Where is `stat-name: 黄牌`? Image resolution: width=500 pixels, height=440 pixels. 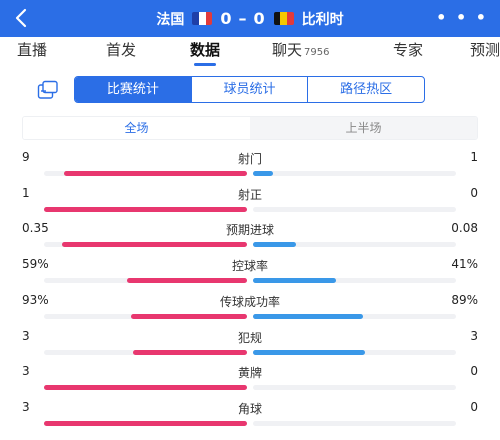
stat-name: 黄牌 is located at coordinates (249, 373).